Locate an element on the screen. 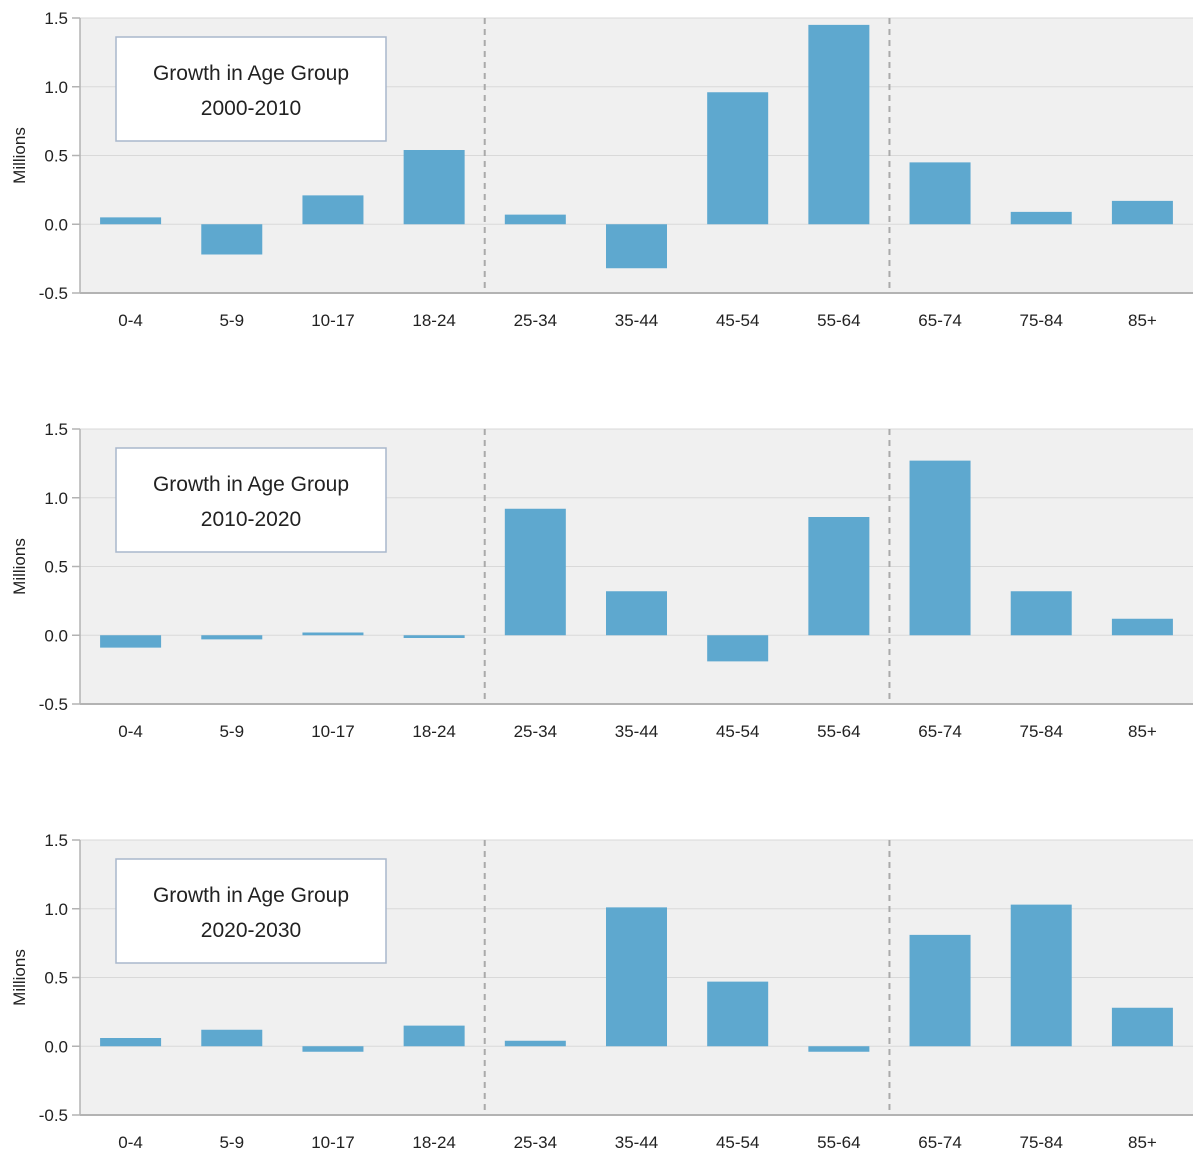 The width and height of the screenshot is (1193, 1152). title-box: Growth in Age Group 2010-2020 is located at coordinates (251, 500).